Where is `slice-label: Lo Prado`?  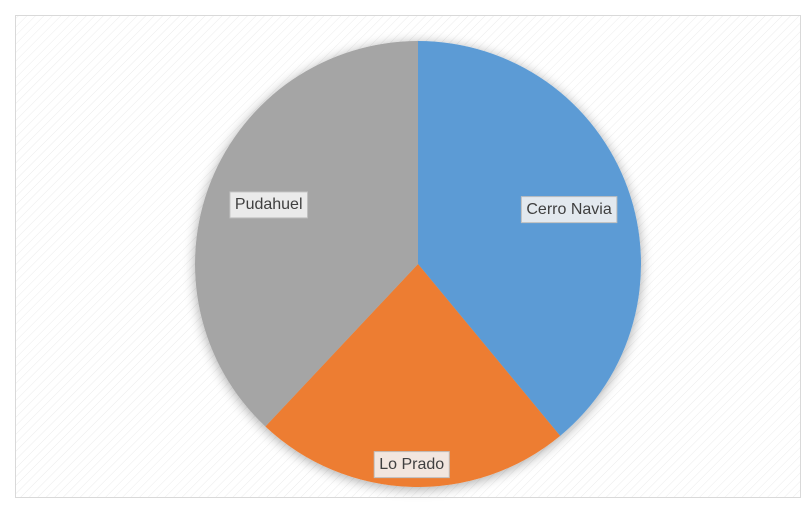
slice-label: Lo Prado is located at coordinates (411, 464).